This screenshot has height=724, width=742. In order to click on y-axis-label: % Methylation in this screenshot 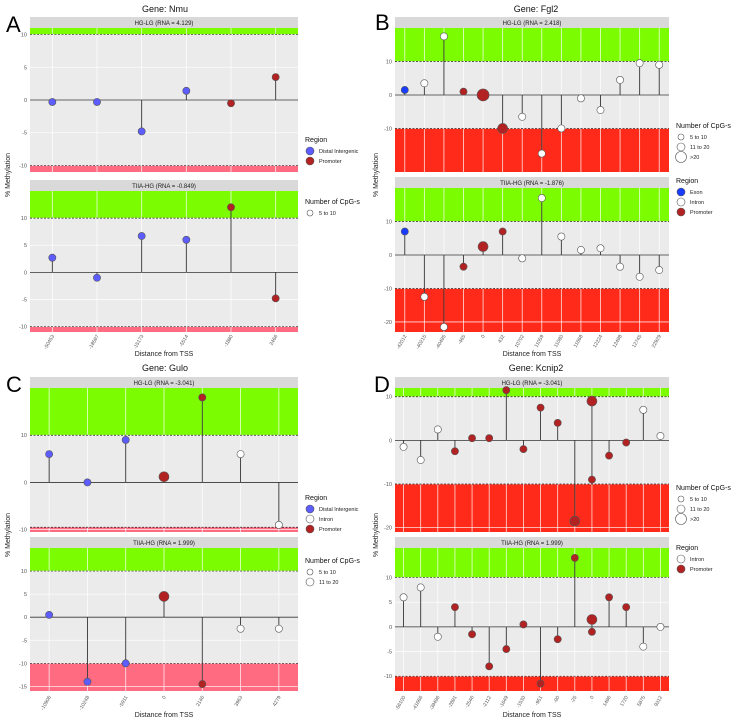, I will do `click(8, 175)`.